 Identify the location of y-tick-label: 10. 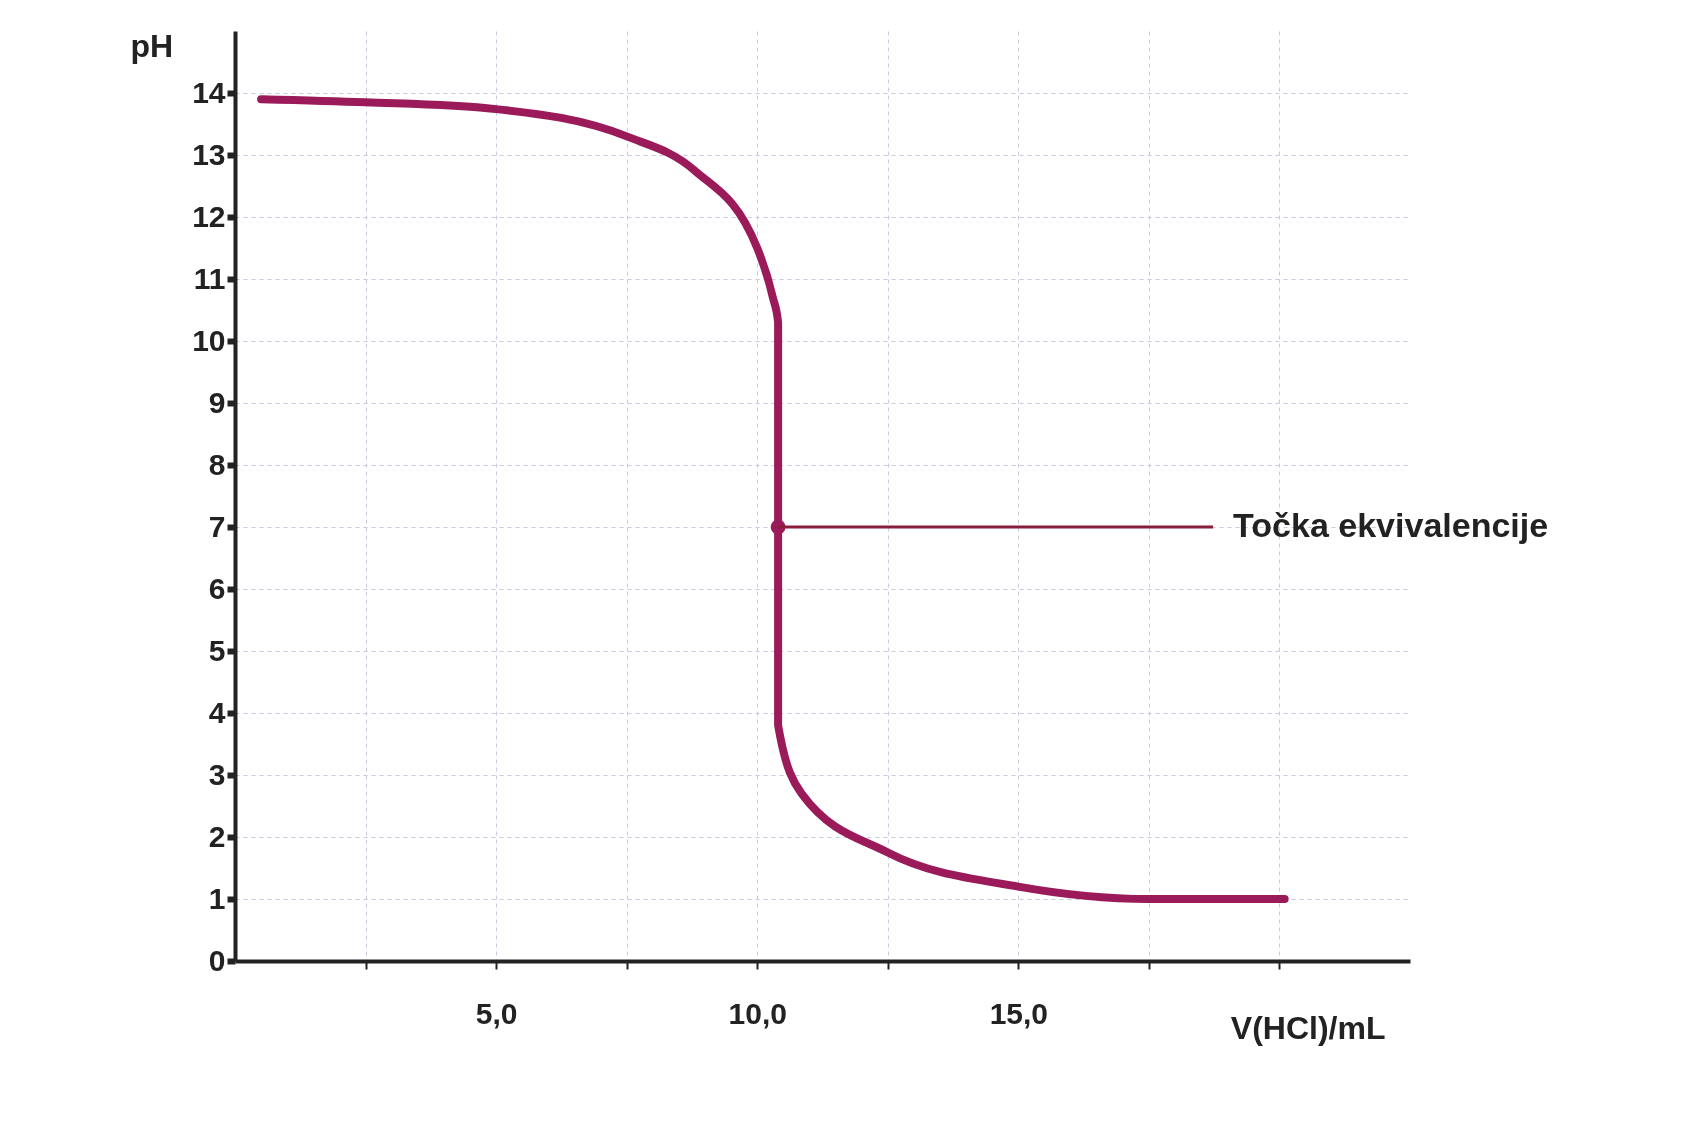
(209, 340).